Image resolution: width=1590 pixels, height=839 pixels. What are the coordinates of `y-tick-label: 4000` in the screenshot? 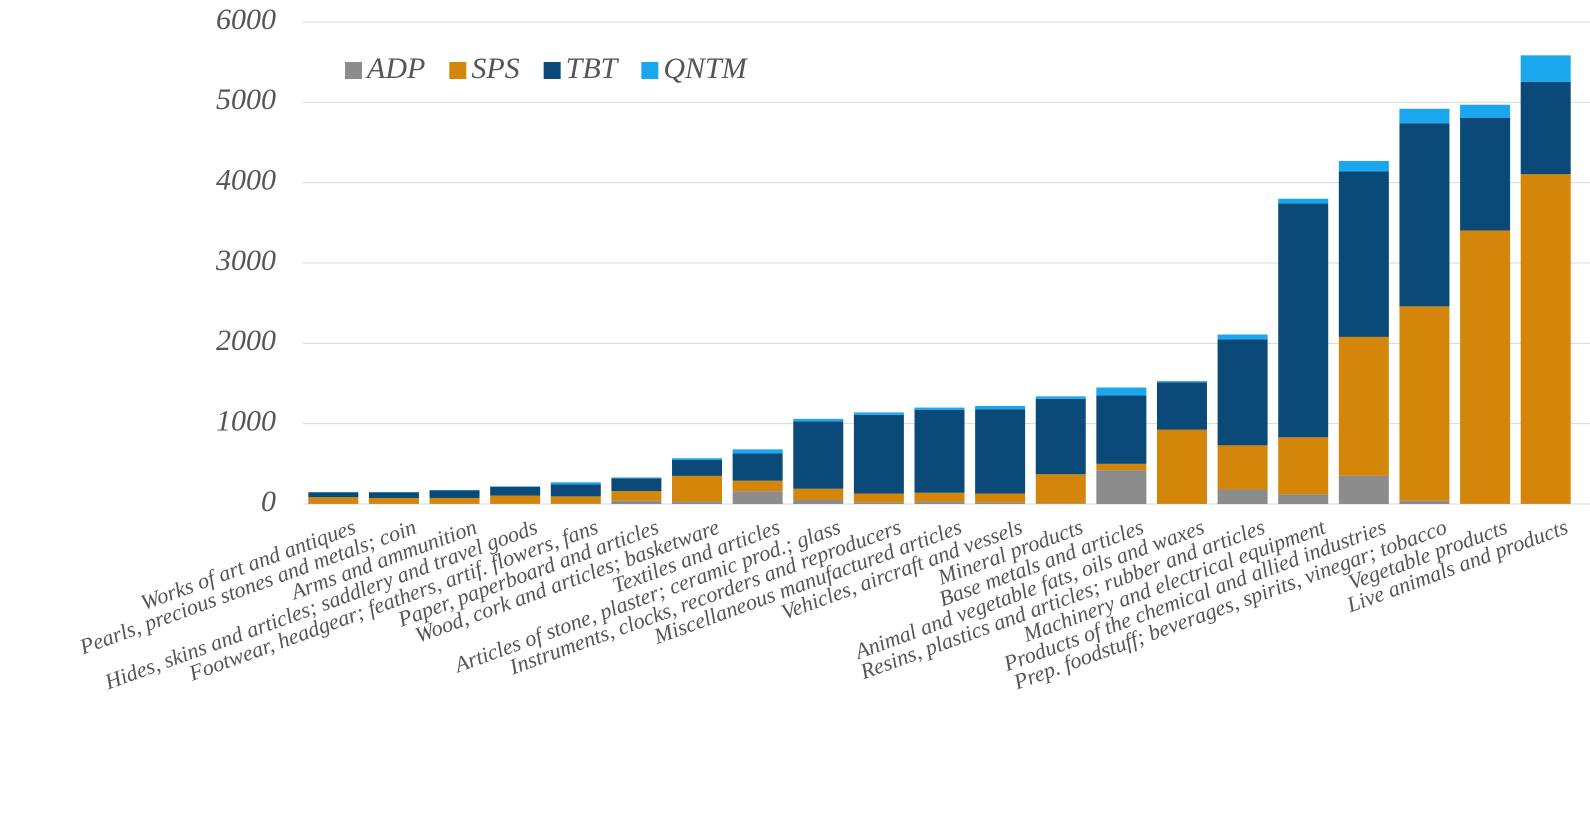 It's located at (246, 180).